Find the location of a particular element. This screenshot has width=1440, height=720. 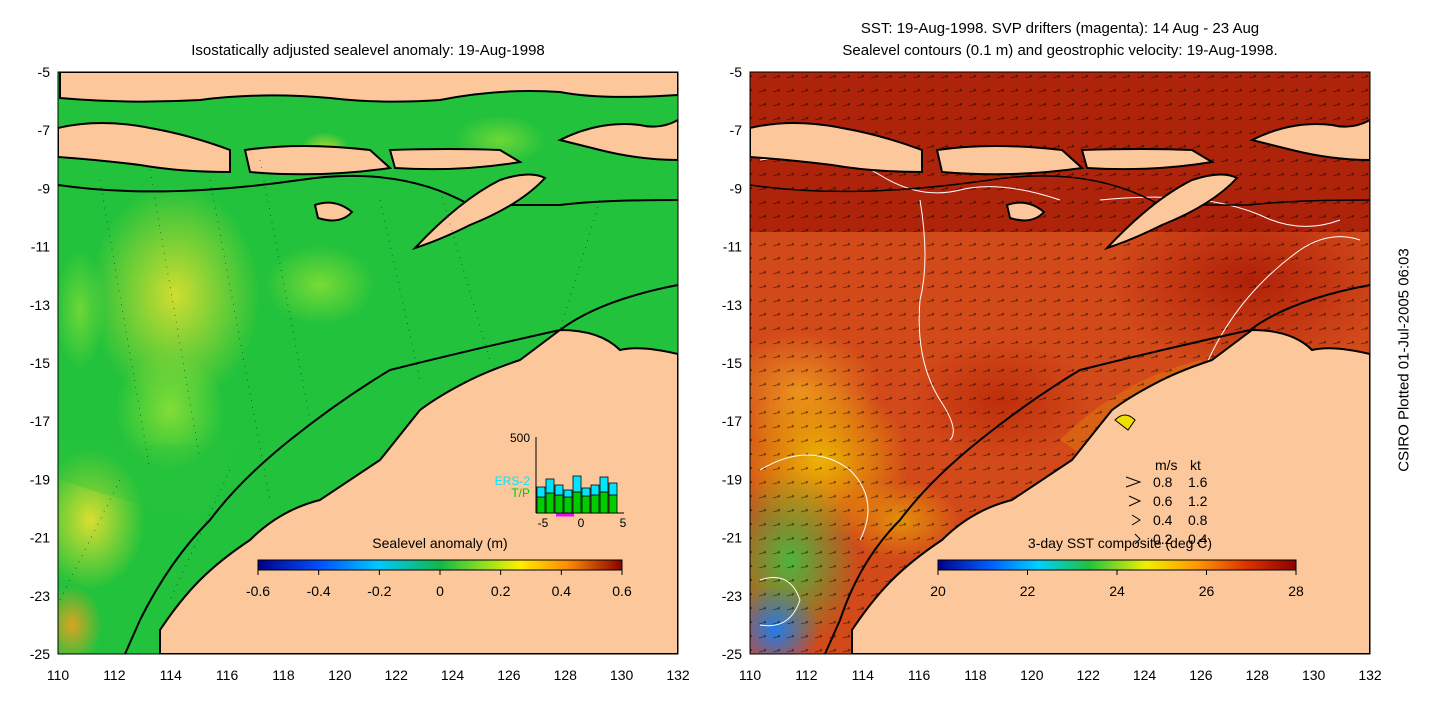

timor-island is located at coordinates (1171, 212).